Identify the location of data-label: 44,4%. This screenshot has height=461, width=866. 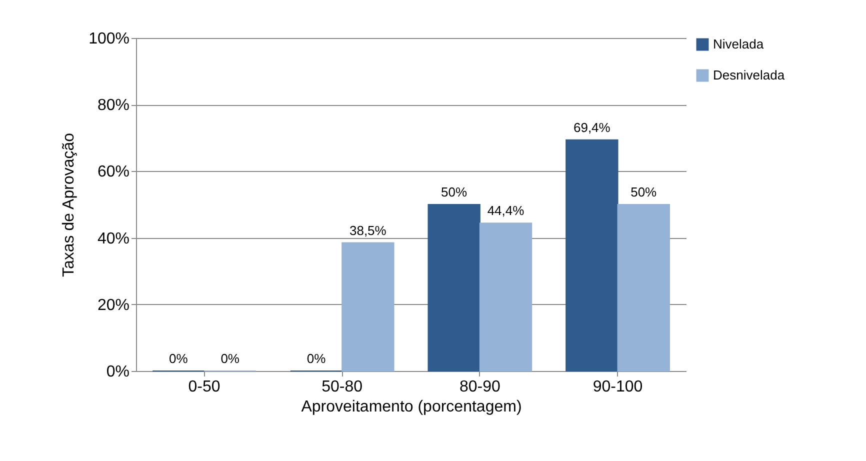
(506, 210).